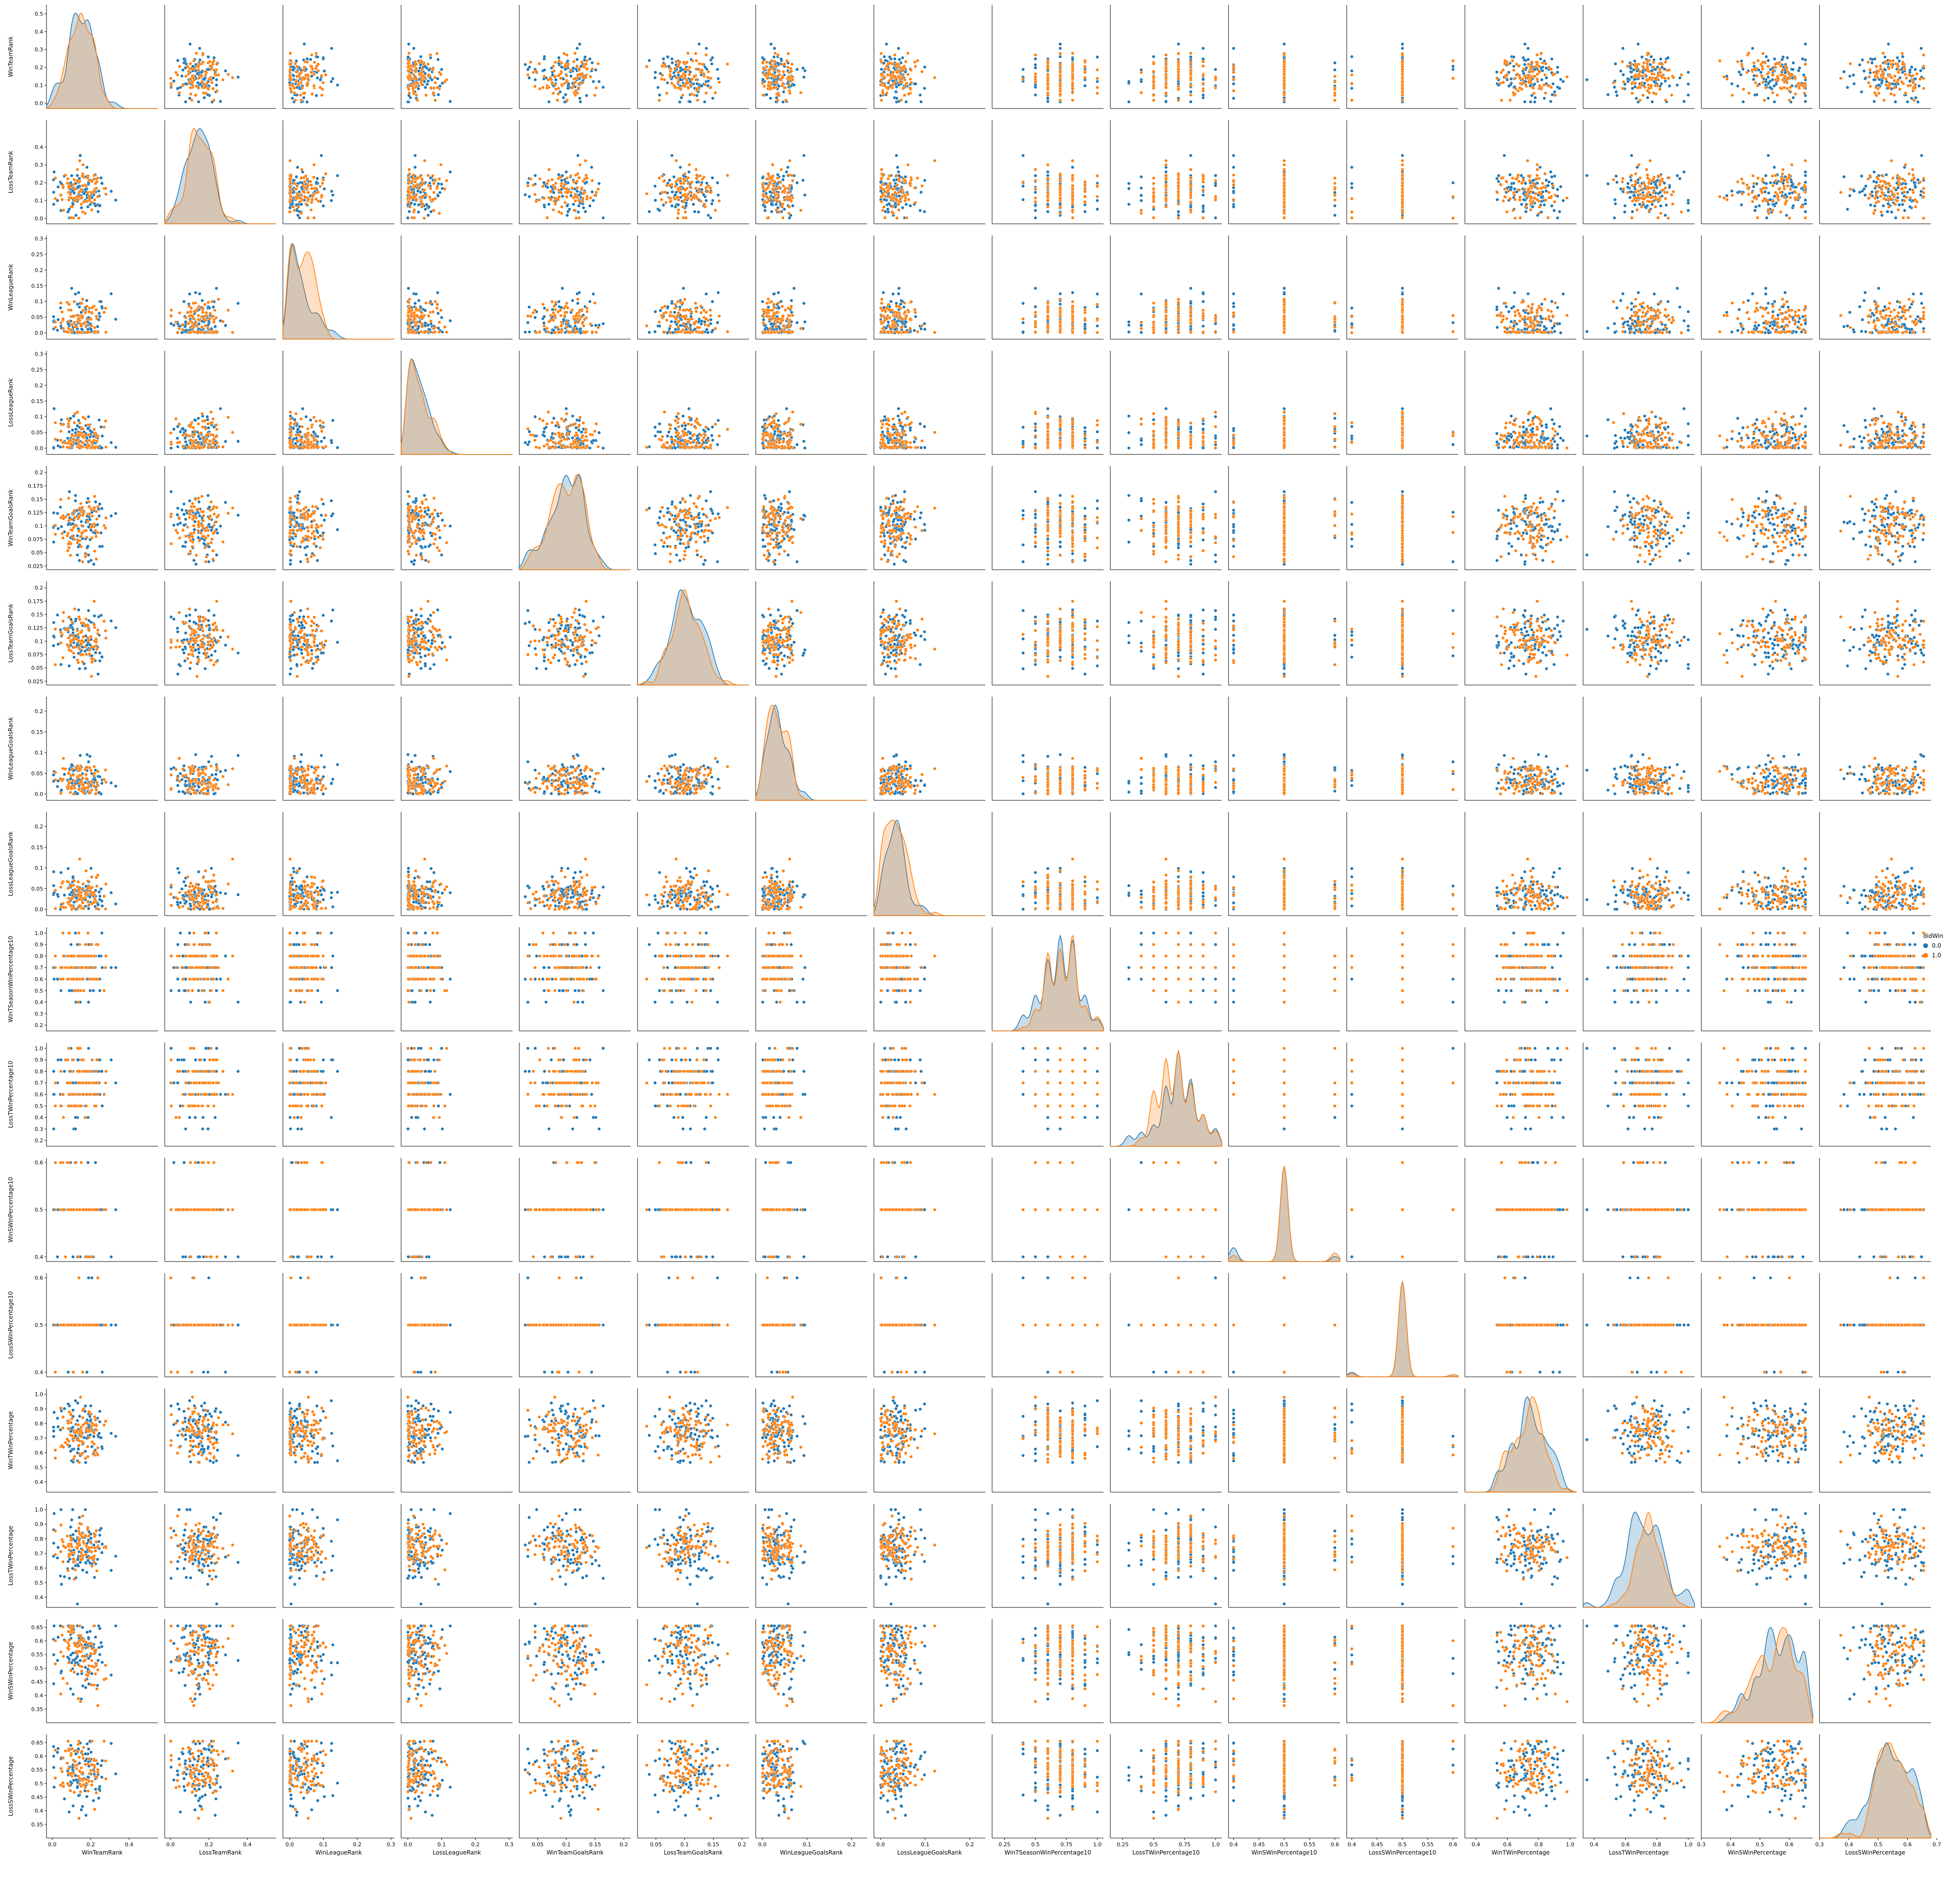 This screenshot has width=1960, height=1902. What do you see at coordinates (102, 61) in the screenshot?
I see `kde-curve-1.0` at bounding box center [102, 61].